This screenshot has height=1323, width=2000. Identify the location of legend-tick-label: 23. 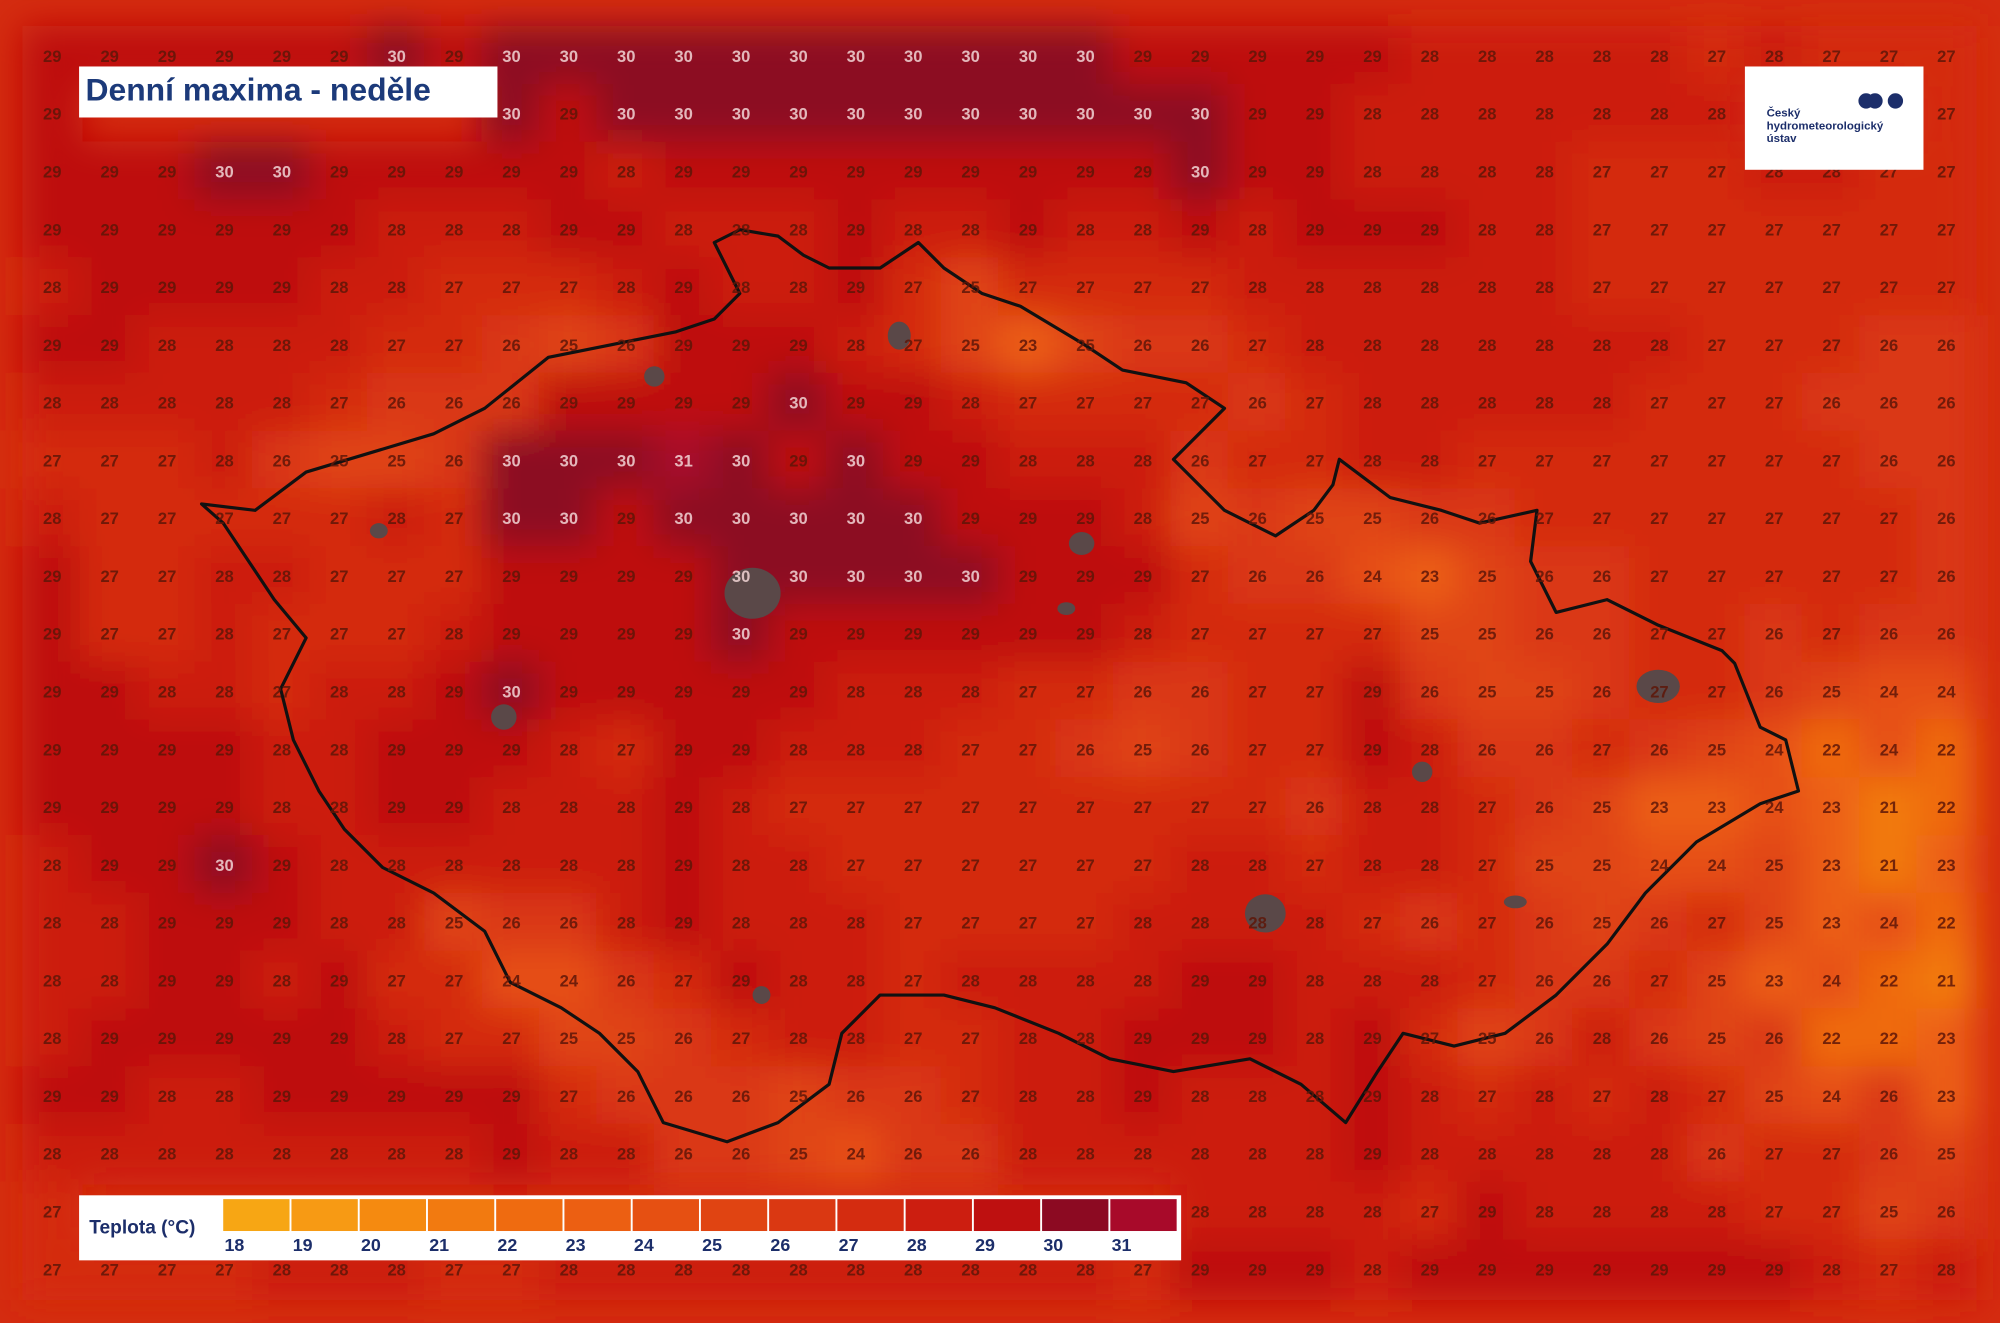
(576, 1245).